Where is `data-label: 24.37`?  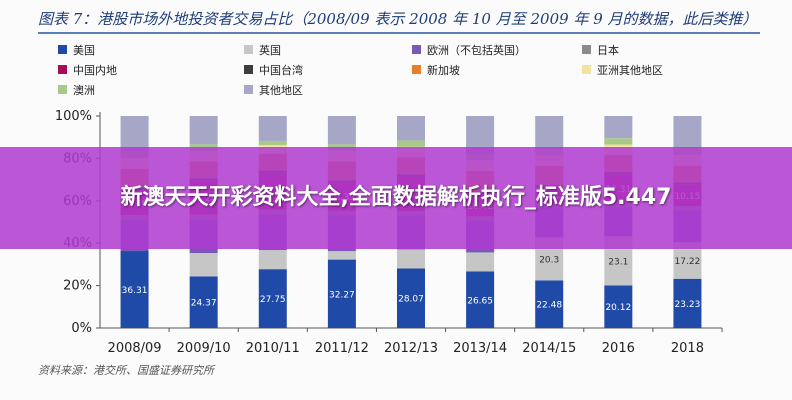
data-label: 24.37 is located at coordinates (204, 304).